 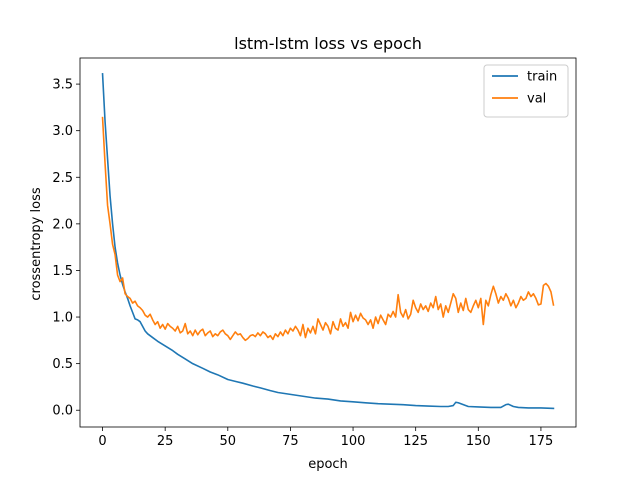 I want to click on x-tick-label-100: 100, so click(x=353, y=441).